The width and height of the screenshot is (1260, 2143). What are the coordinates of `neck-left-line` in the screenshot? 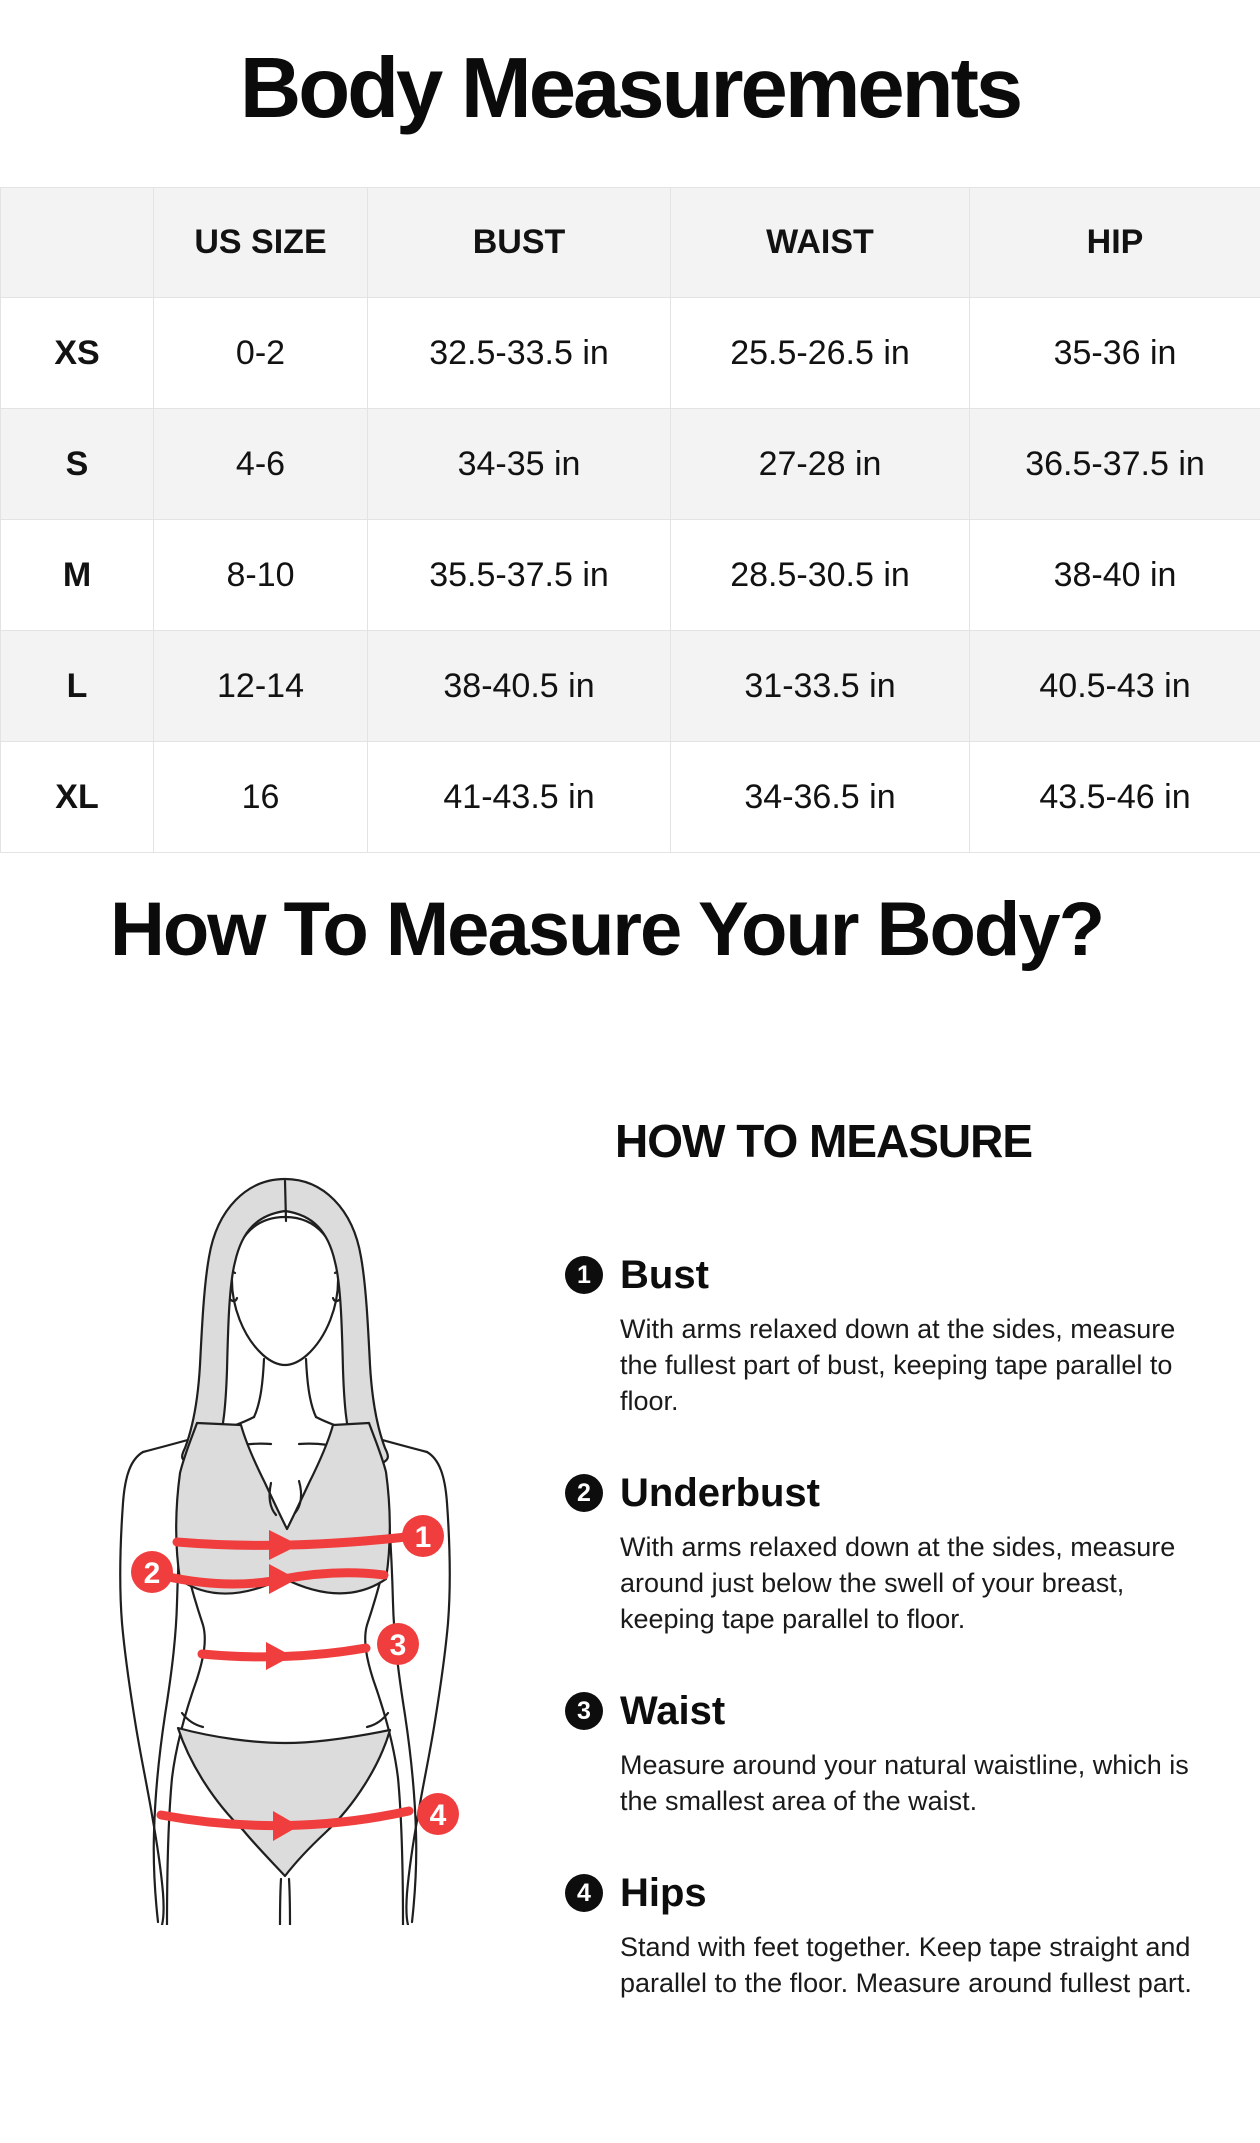 It's located at (259, 1388).